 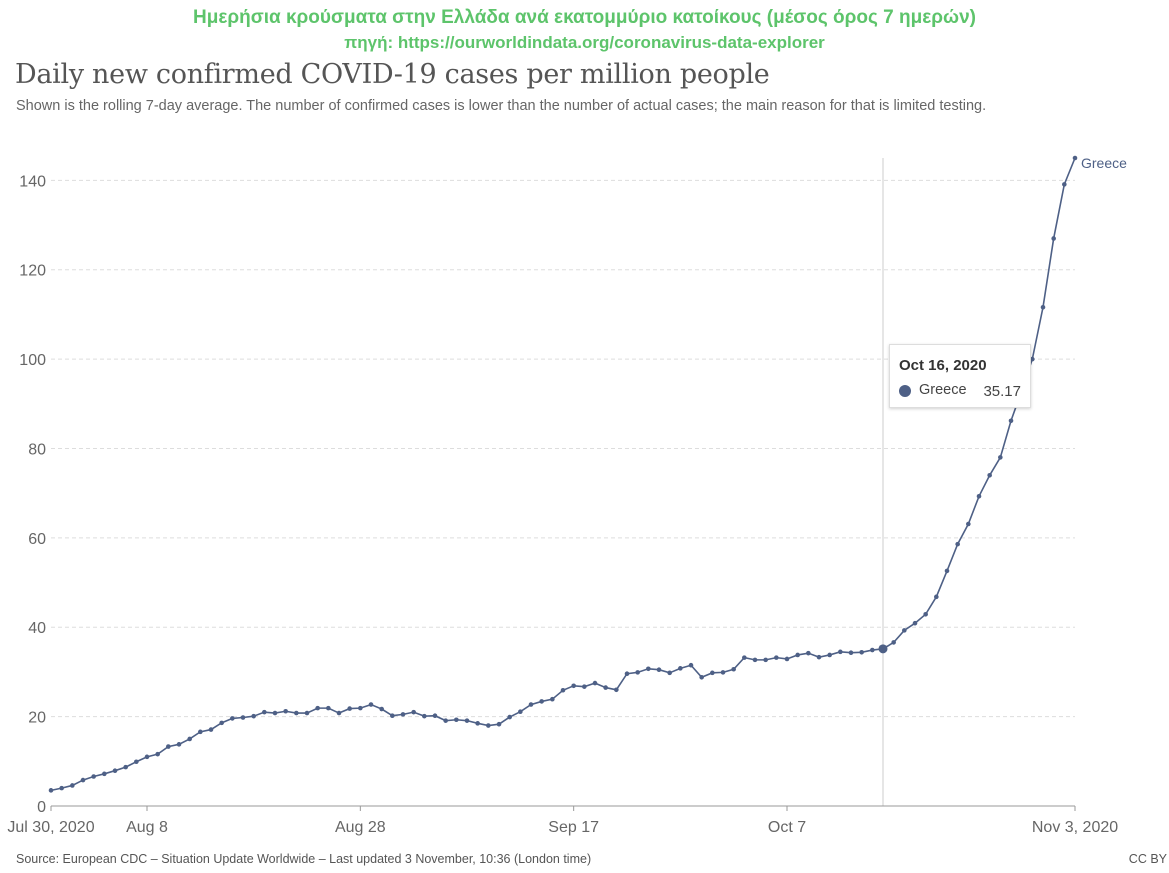 I want to click on highlighted-data-point, so click(x=883, y=649).